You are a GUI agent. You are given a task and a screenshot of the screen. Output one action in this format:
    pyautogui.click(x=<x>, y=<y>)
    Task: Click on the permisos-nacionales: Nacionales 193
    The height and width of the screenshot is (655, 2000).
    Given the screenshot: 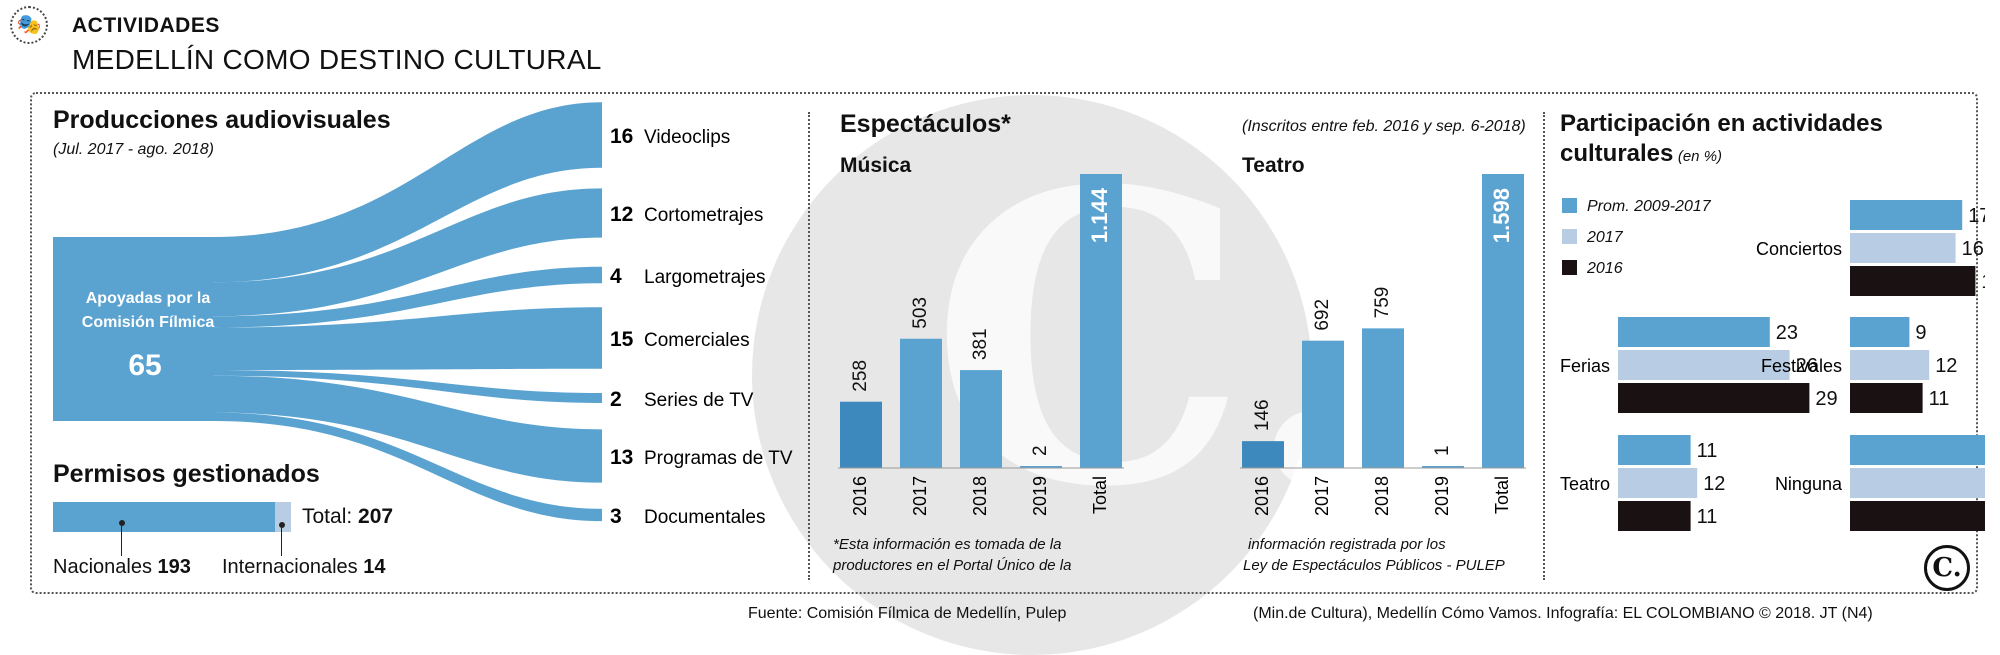 What is the action you would take?
    pyautogui.click(x=122, y=567)
    